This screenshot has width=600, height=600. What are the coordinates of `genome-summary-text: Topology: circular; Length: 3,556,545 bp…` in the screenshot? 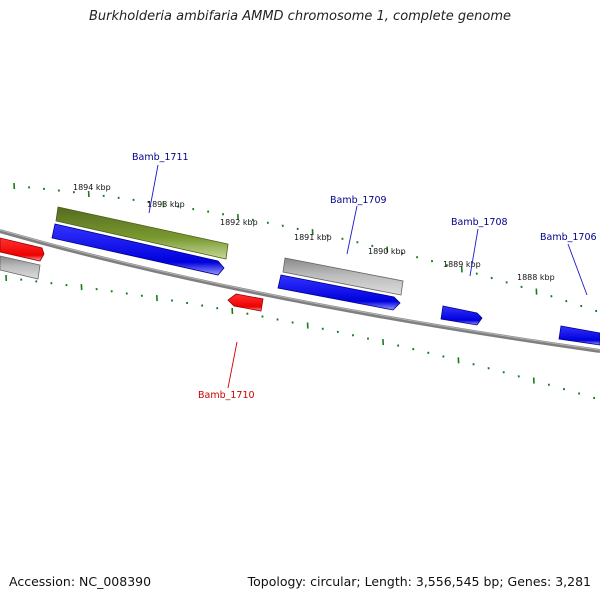 It's located at (419, 581).